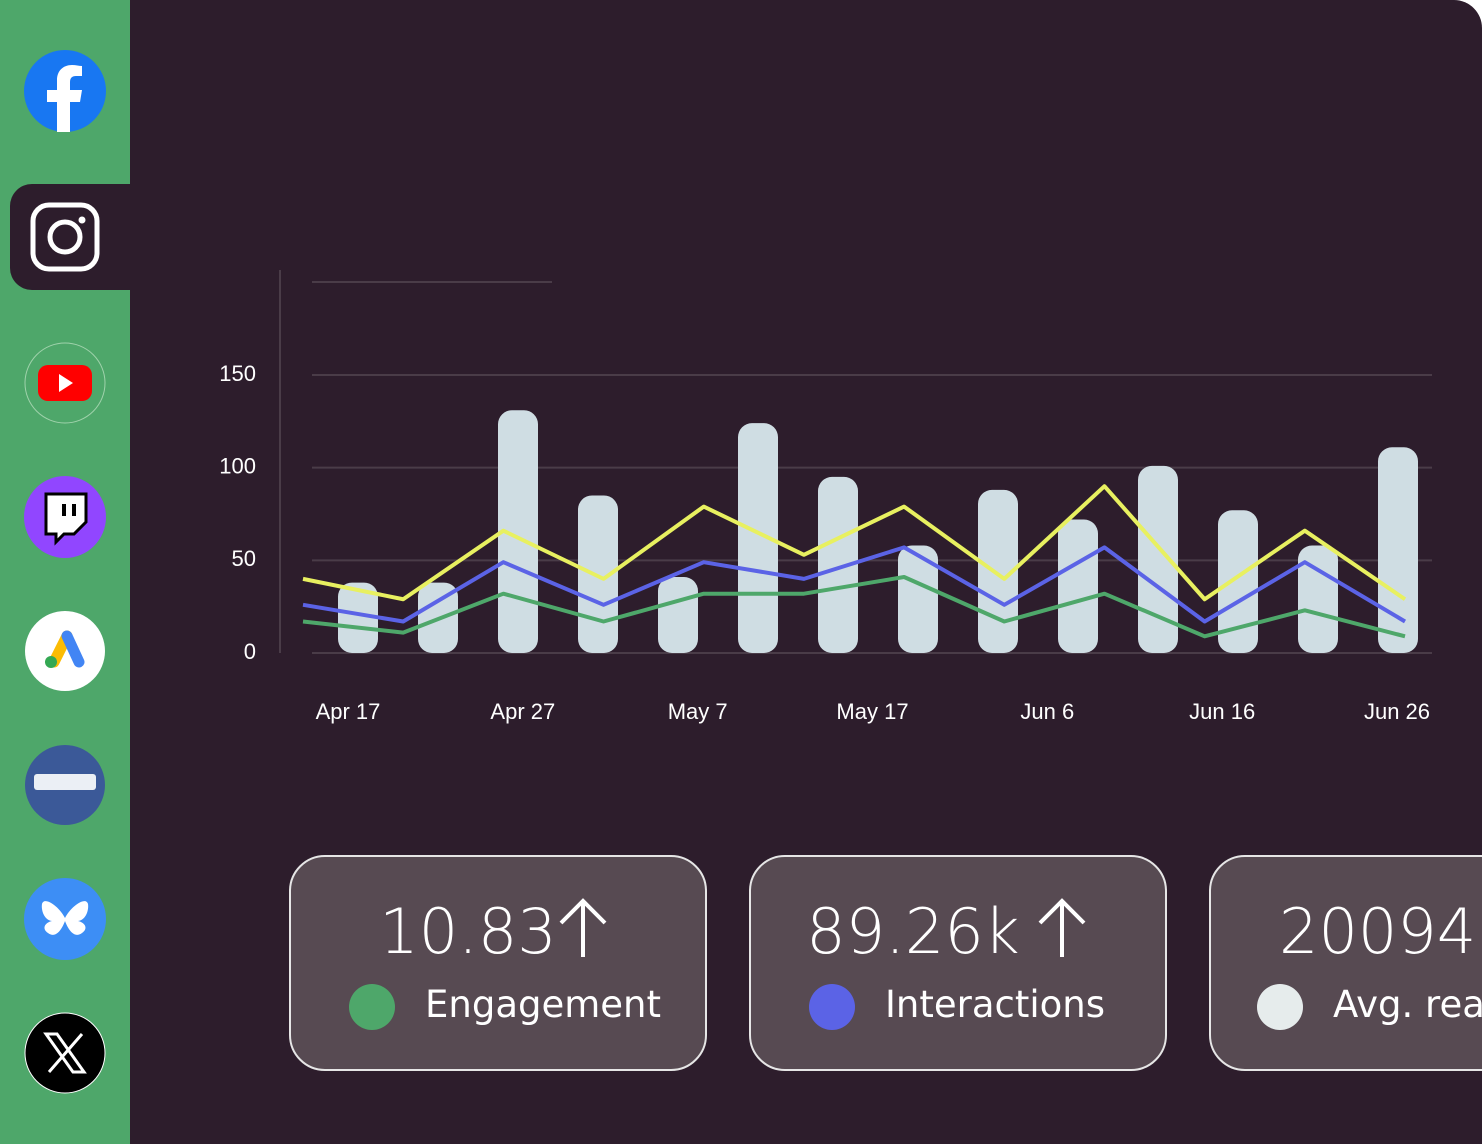 Image resolution: width=1482 pixels, height=1144 pixels. Describe the element at coordinates (65, 237) in the screenshot. I see `instagram-icon` at that location.